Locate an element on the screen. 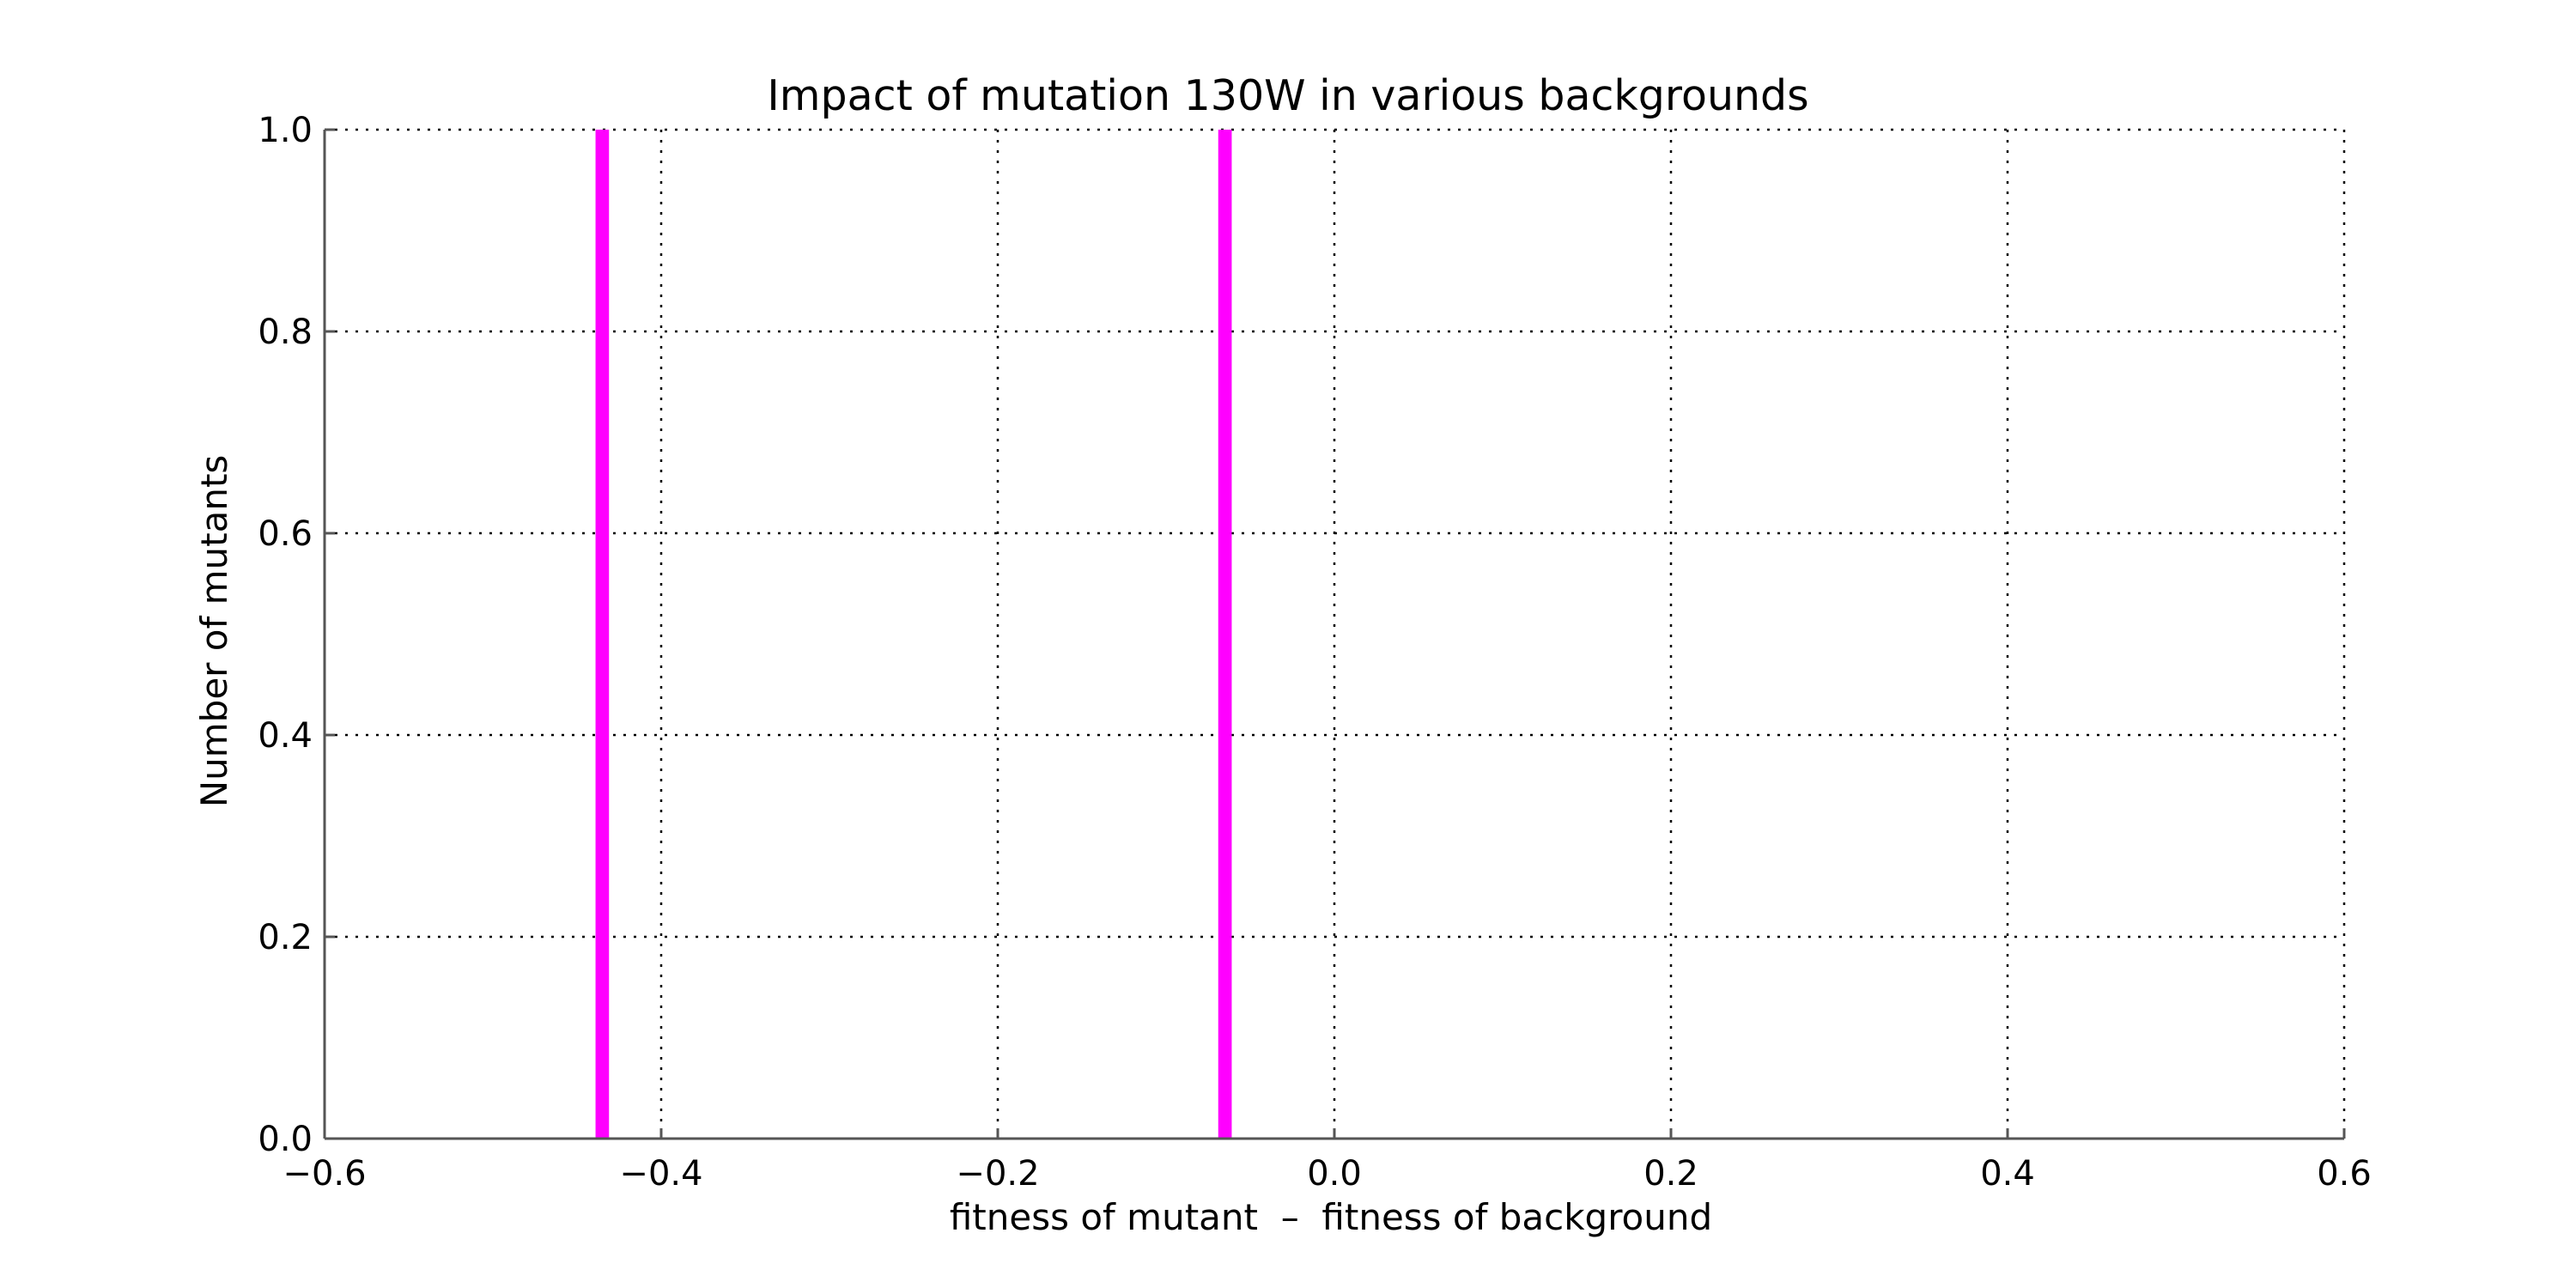  y-tick-label: 0.6 is located at coordinates (285, 534).